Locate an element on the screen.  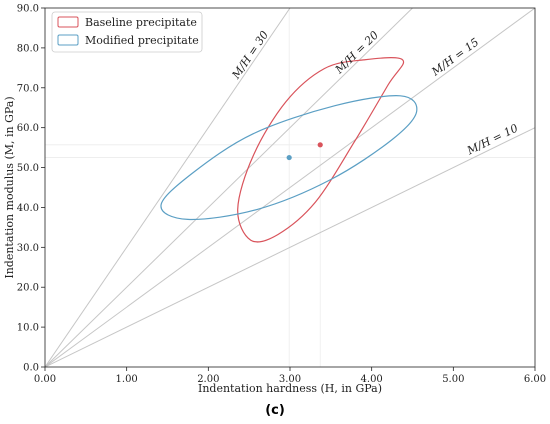
legend: Baseline precipitate Modified precipitate is located at coordinates (127, 32).